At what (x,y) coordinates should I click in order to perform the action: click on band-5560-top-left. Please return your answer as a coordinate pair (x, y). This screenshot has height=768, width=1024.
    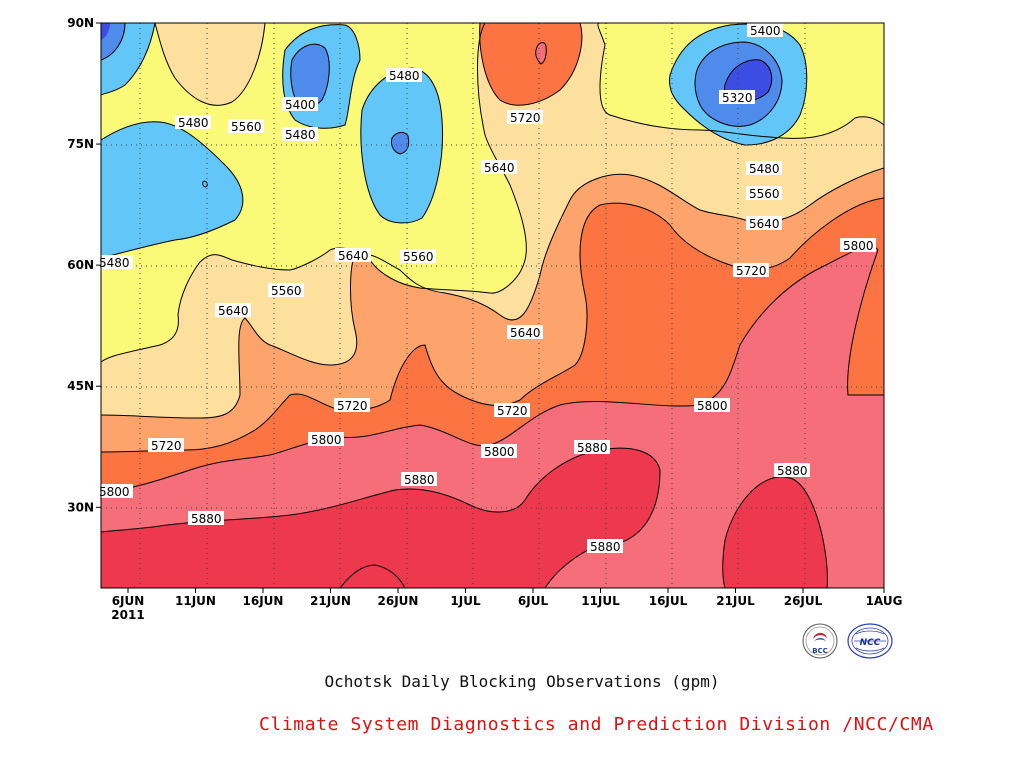
    Looking at the image, I should click on (210, 64).